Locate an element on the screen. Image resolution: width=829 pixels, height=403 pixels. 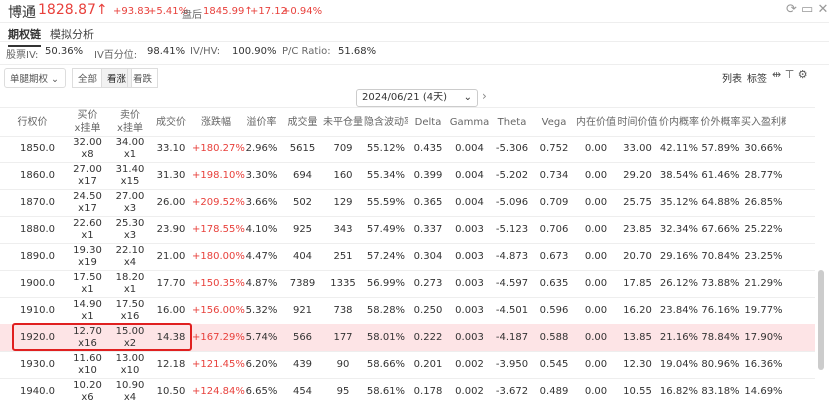
table-cell: +121.45% is located at coordinates (218, 364).